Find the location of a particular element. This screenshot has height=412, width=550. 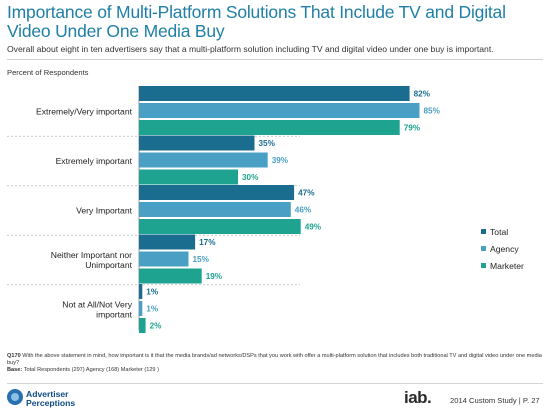

category-label: Neither Important nor Unimportant is located at coordinates (92, 260).